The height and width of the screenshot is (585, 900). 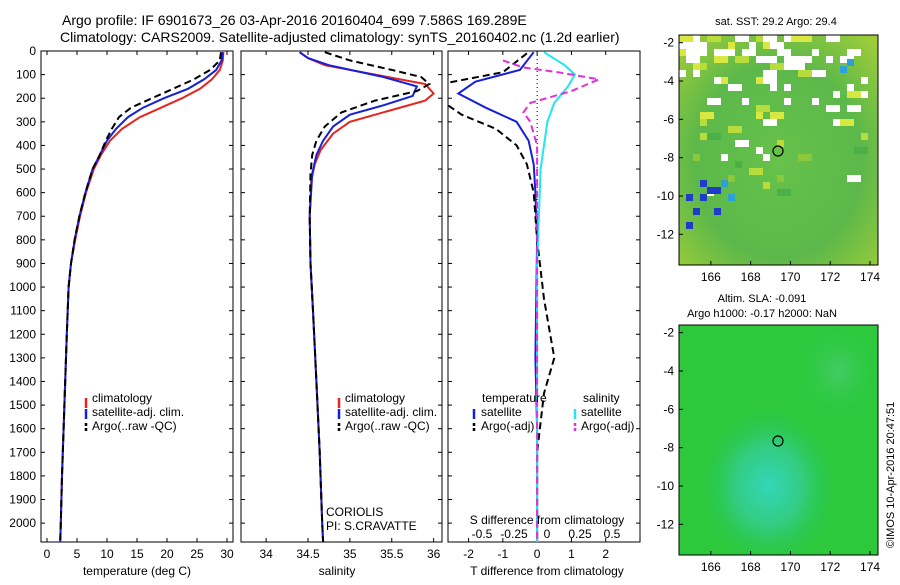 What do you see at coordinates (359, 296) in the screenshot?
I see `salinity-series-satellite-adj-clim-` at bounding box center [359, 296].